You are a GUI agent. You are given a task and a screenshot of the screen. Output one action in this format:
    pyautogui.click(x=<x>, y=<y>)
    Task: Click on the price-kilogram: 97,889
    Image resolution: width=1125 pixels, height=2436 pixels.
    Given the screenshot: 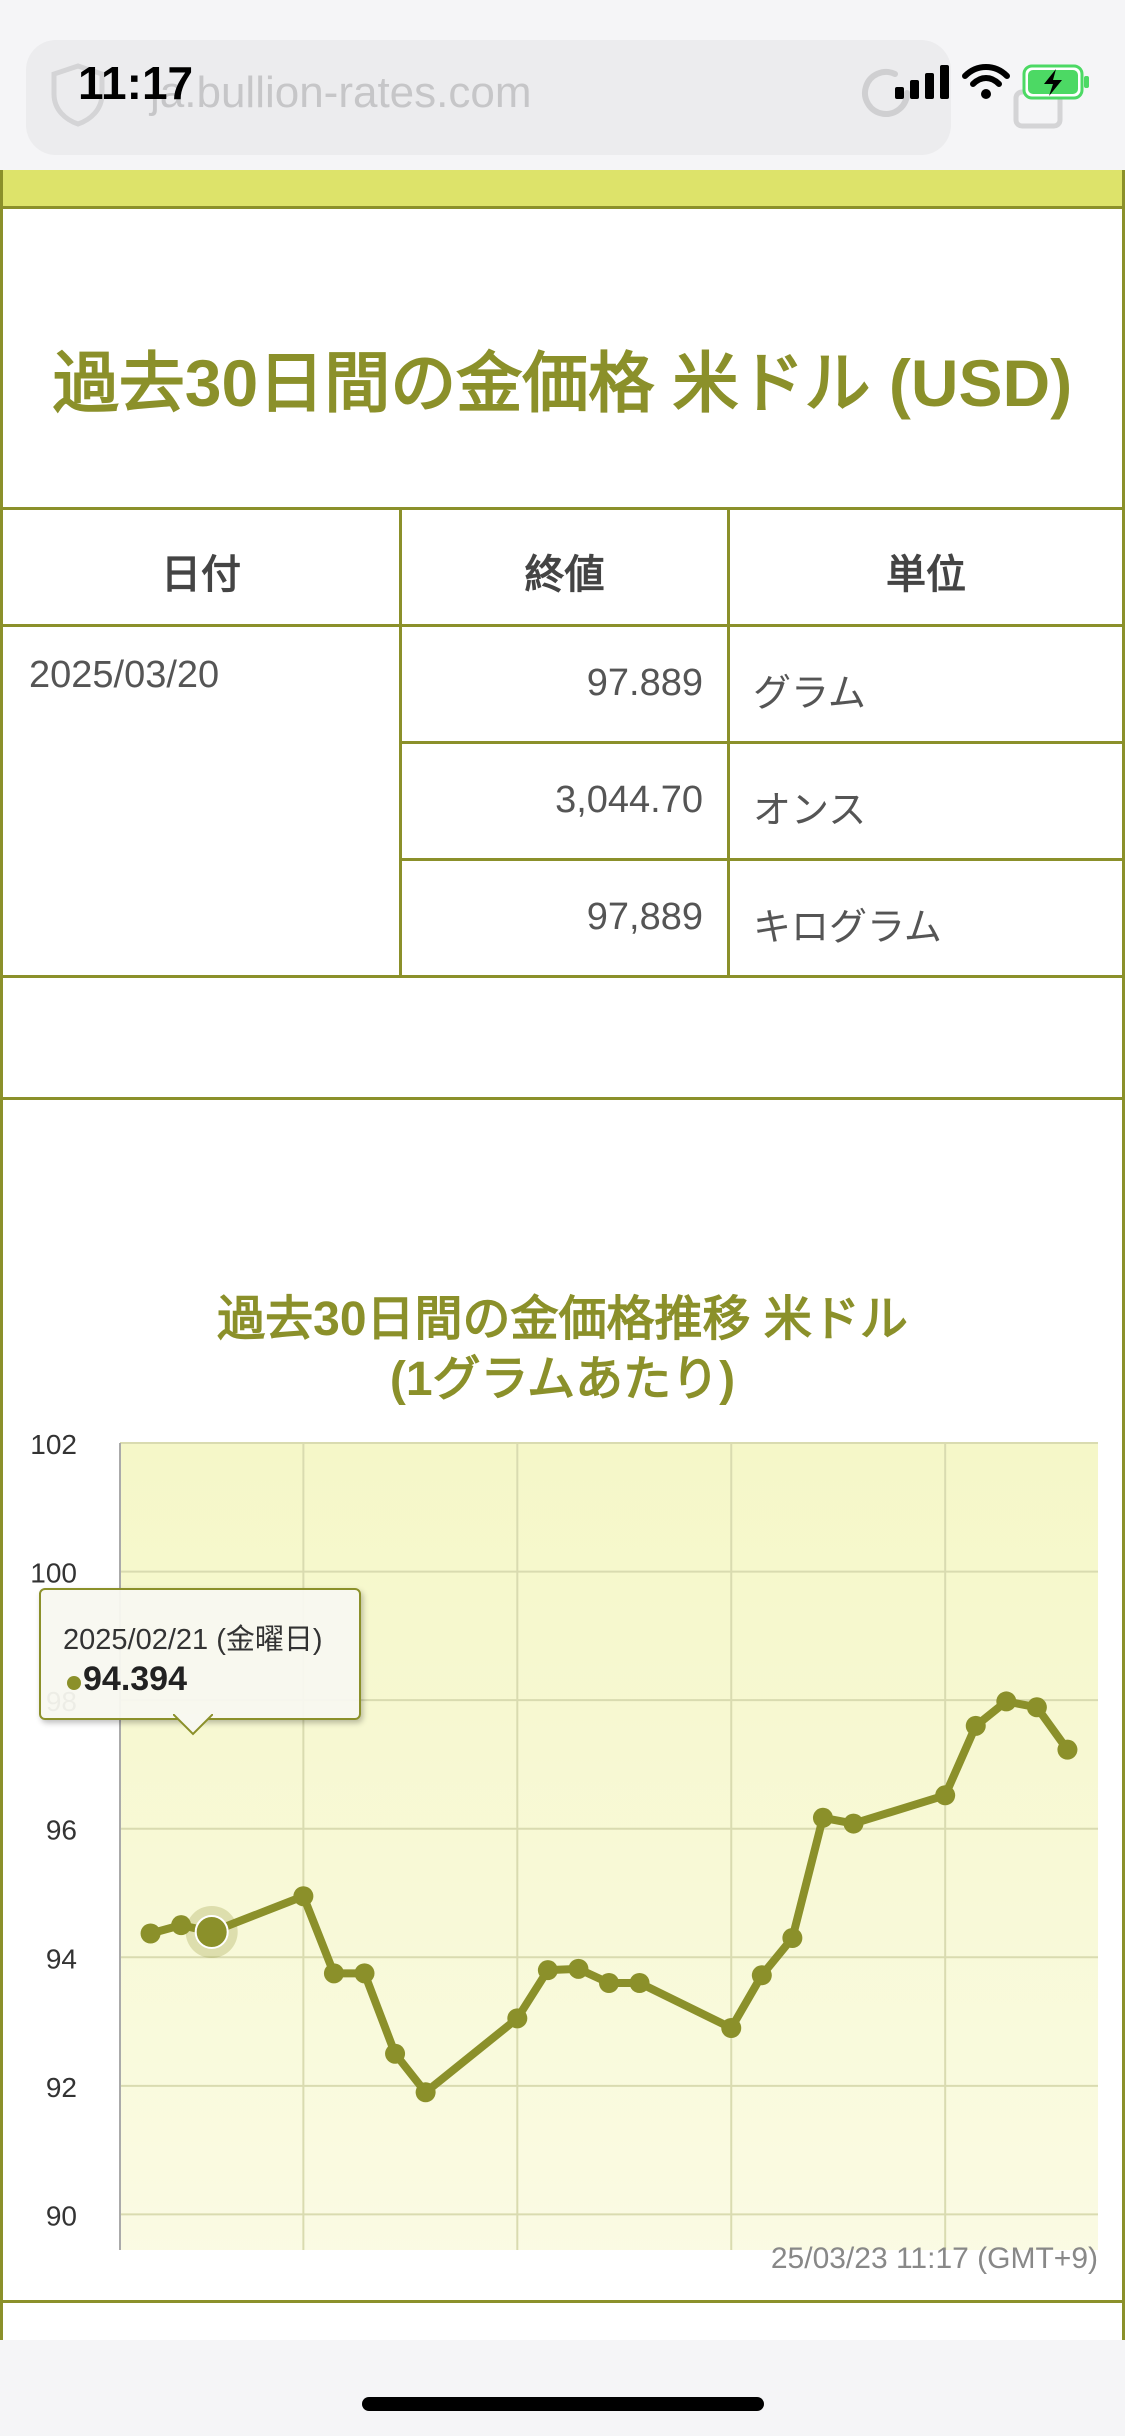 What is the action you would take?
    pyautogui.click(x=644, y=917)
    